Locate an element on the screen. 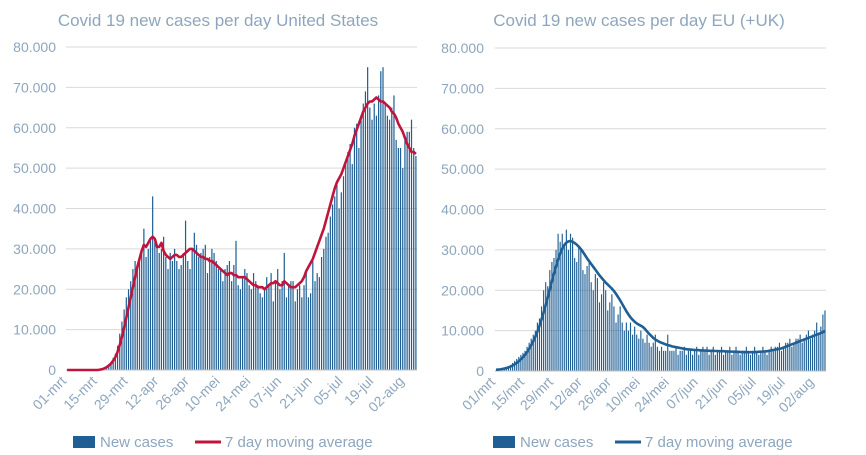 The width and height of the screenshot is (866, 455). y-tick-label: 20.000 is located at coordinates (462, 290).